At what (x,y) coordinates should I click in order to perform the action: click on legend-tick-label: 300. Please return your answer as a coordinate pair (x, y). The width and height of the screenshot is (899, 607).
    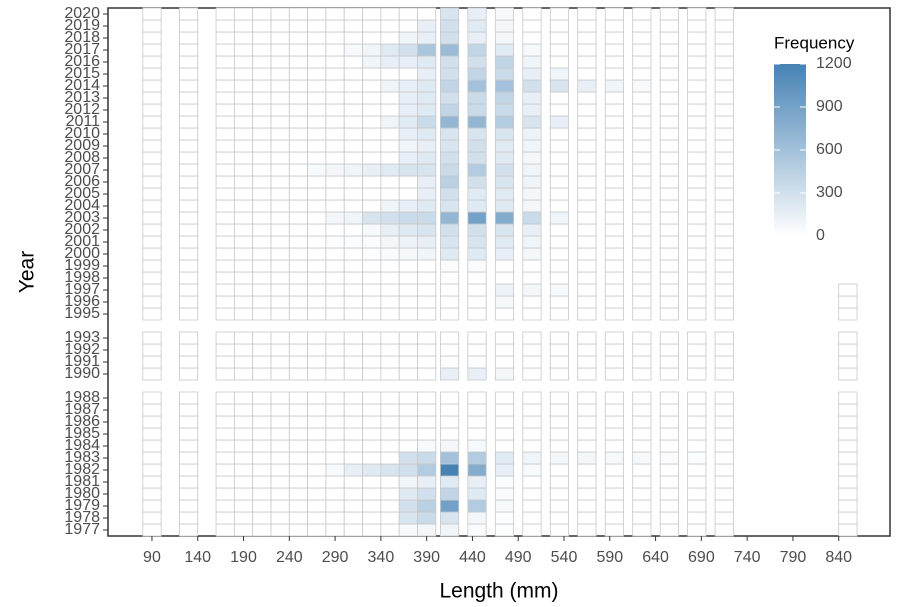
    Looking at the image, I should click on (829, 192).